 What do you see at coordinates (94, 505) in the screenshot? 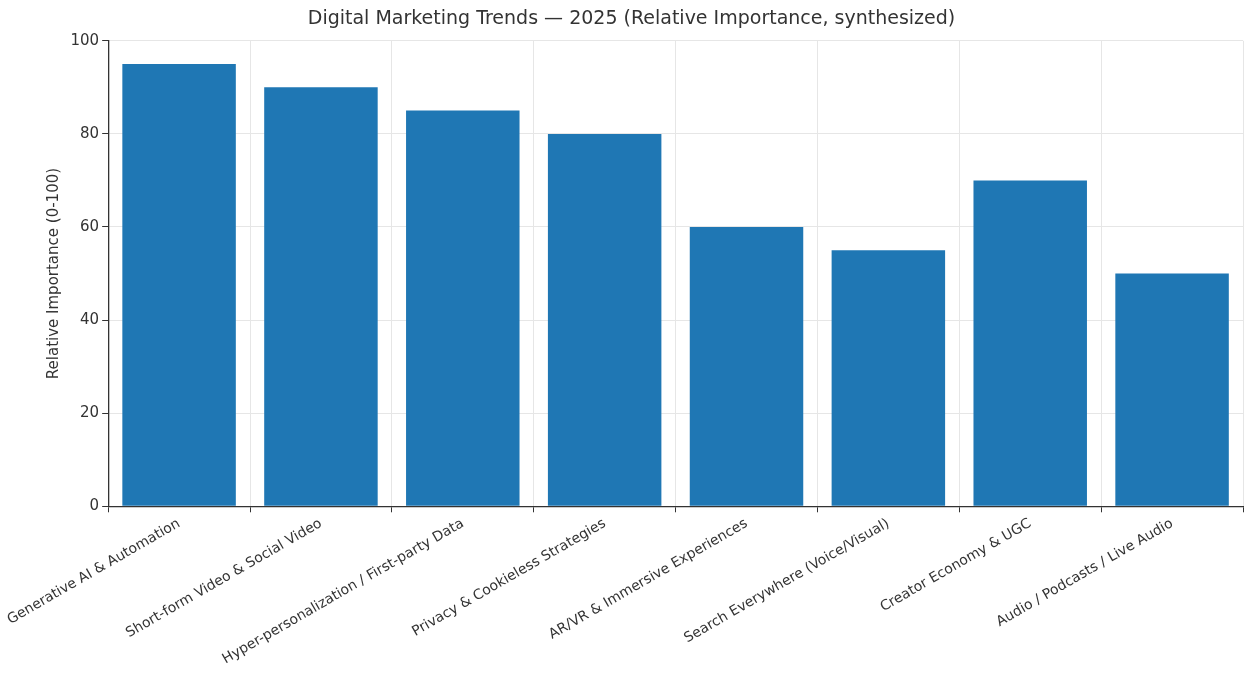
I see `y-tick-label: 0` at bounding box center [94, 505].